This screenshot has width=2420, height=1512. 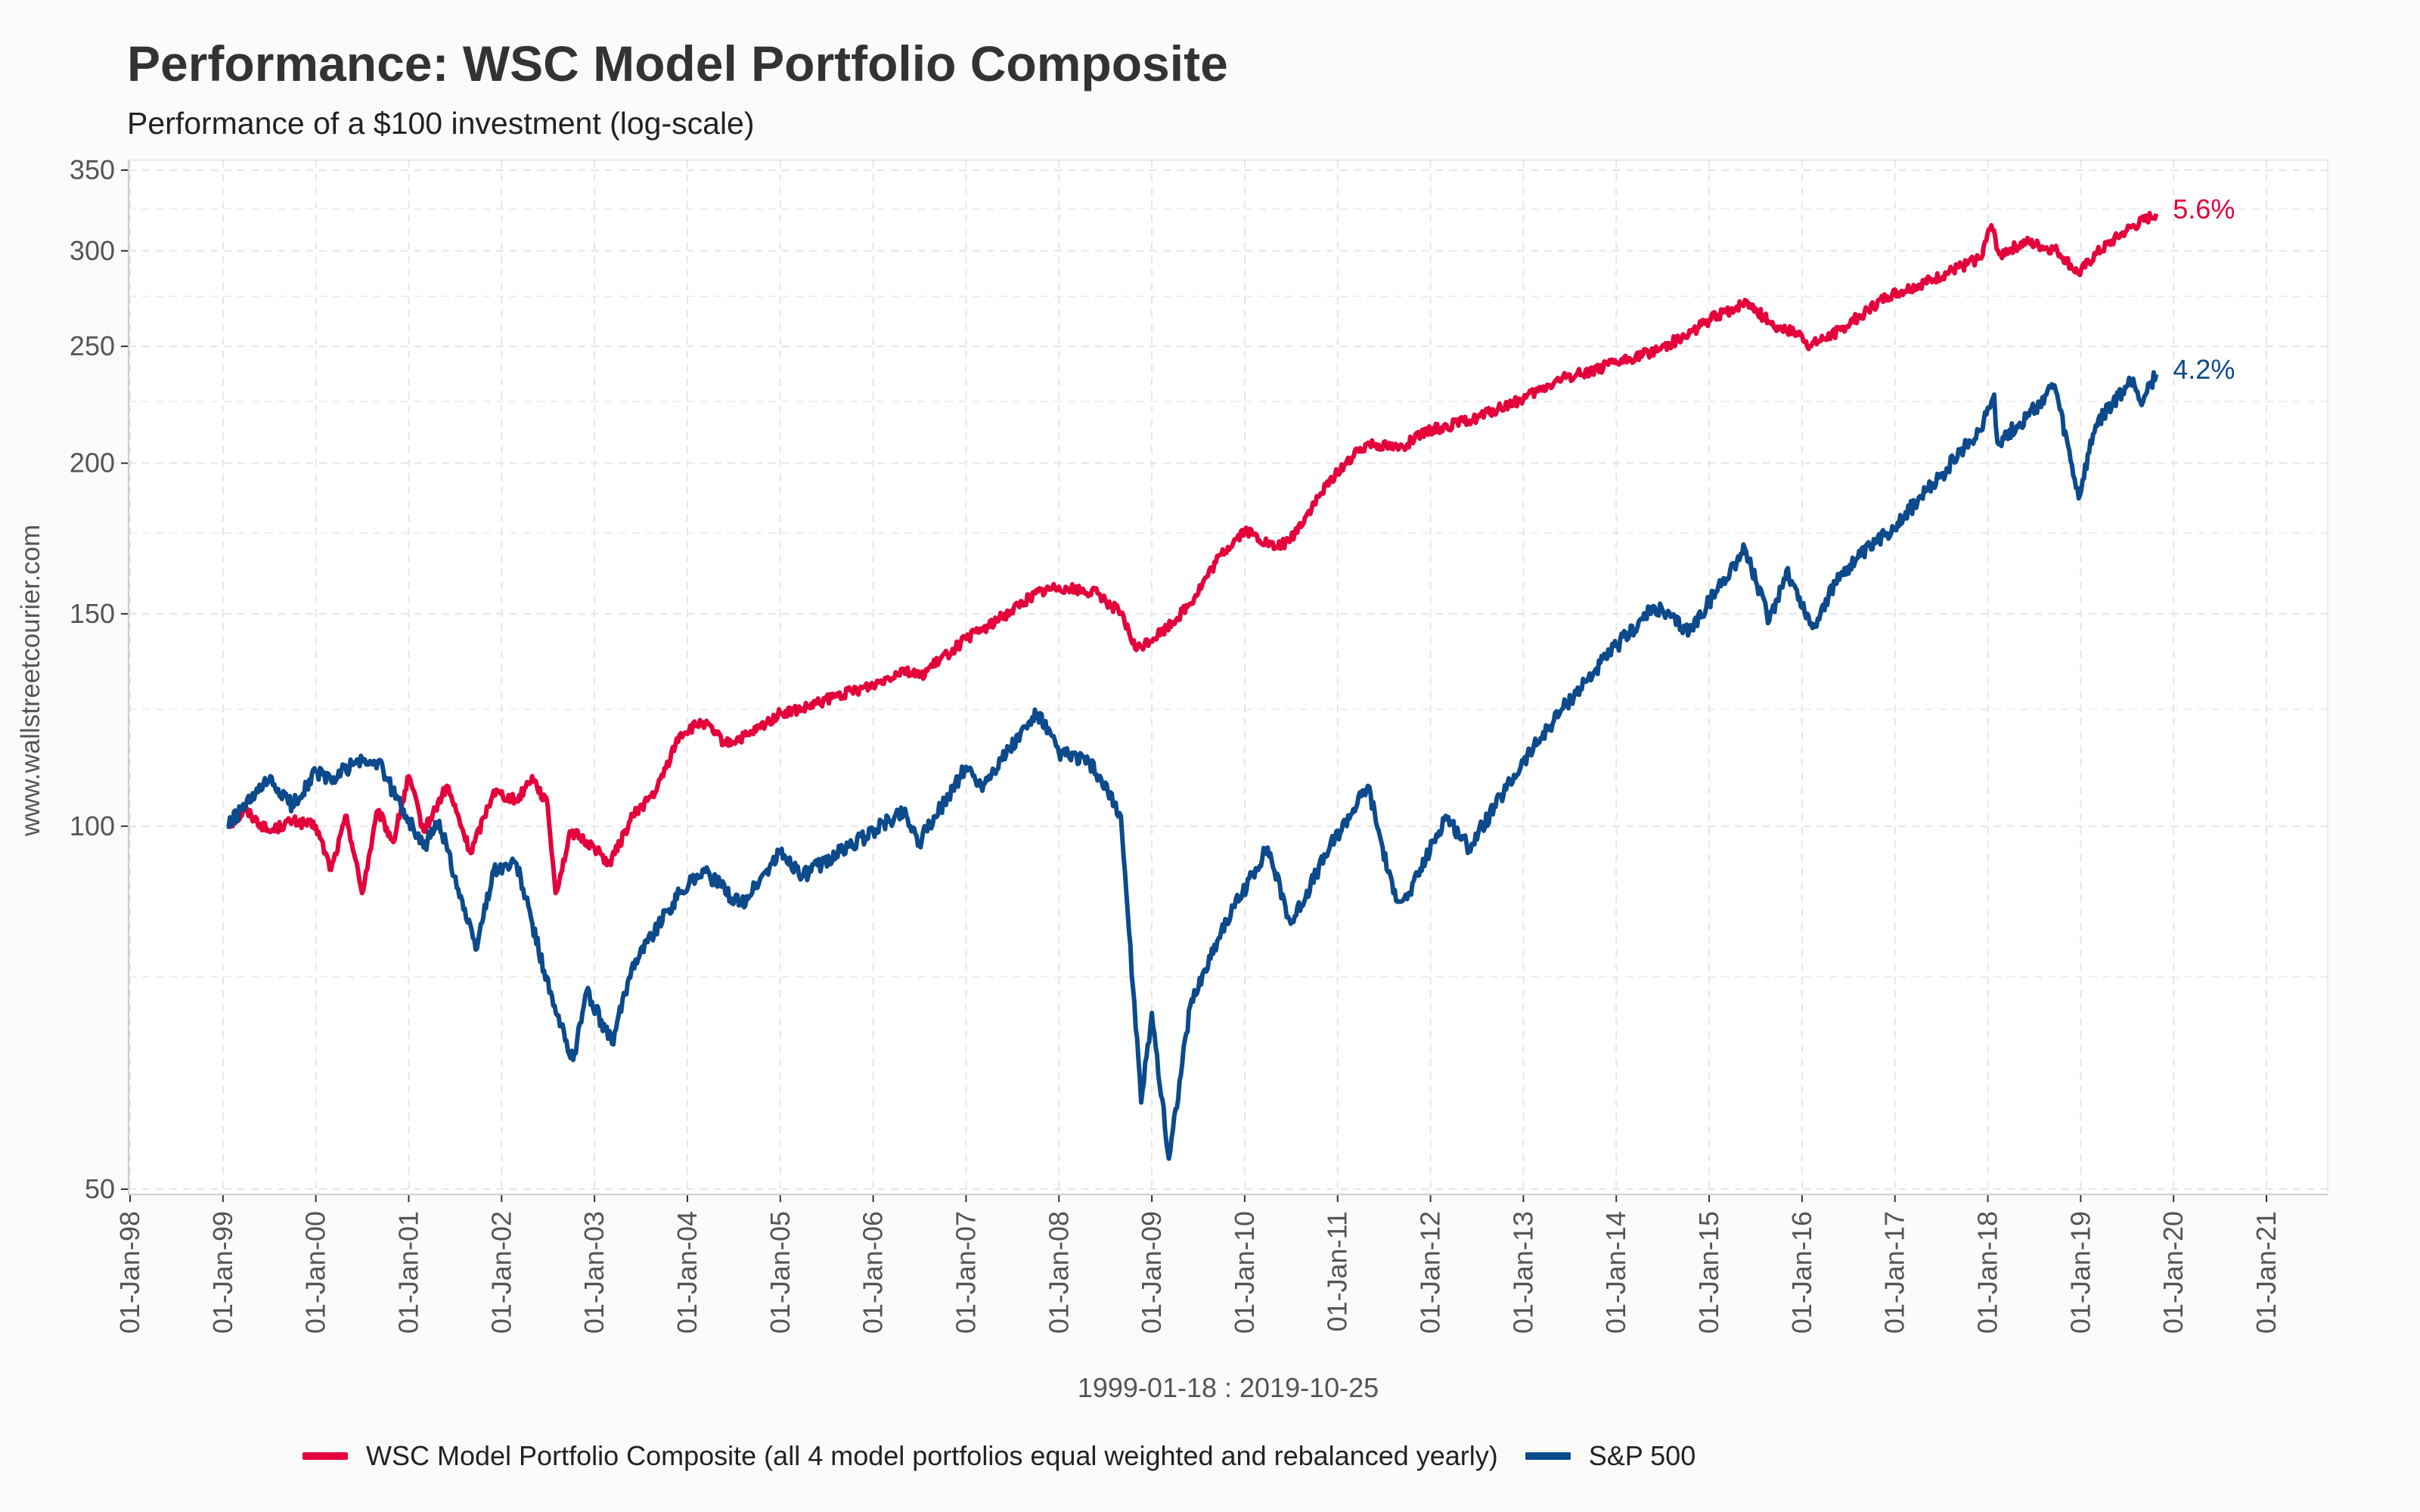 I want to click on end-label-sp500: 4.2%, so click(x=2204, y=369).